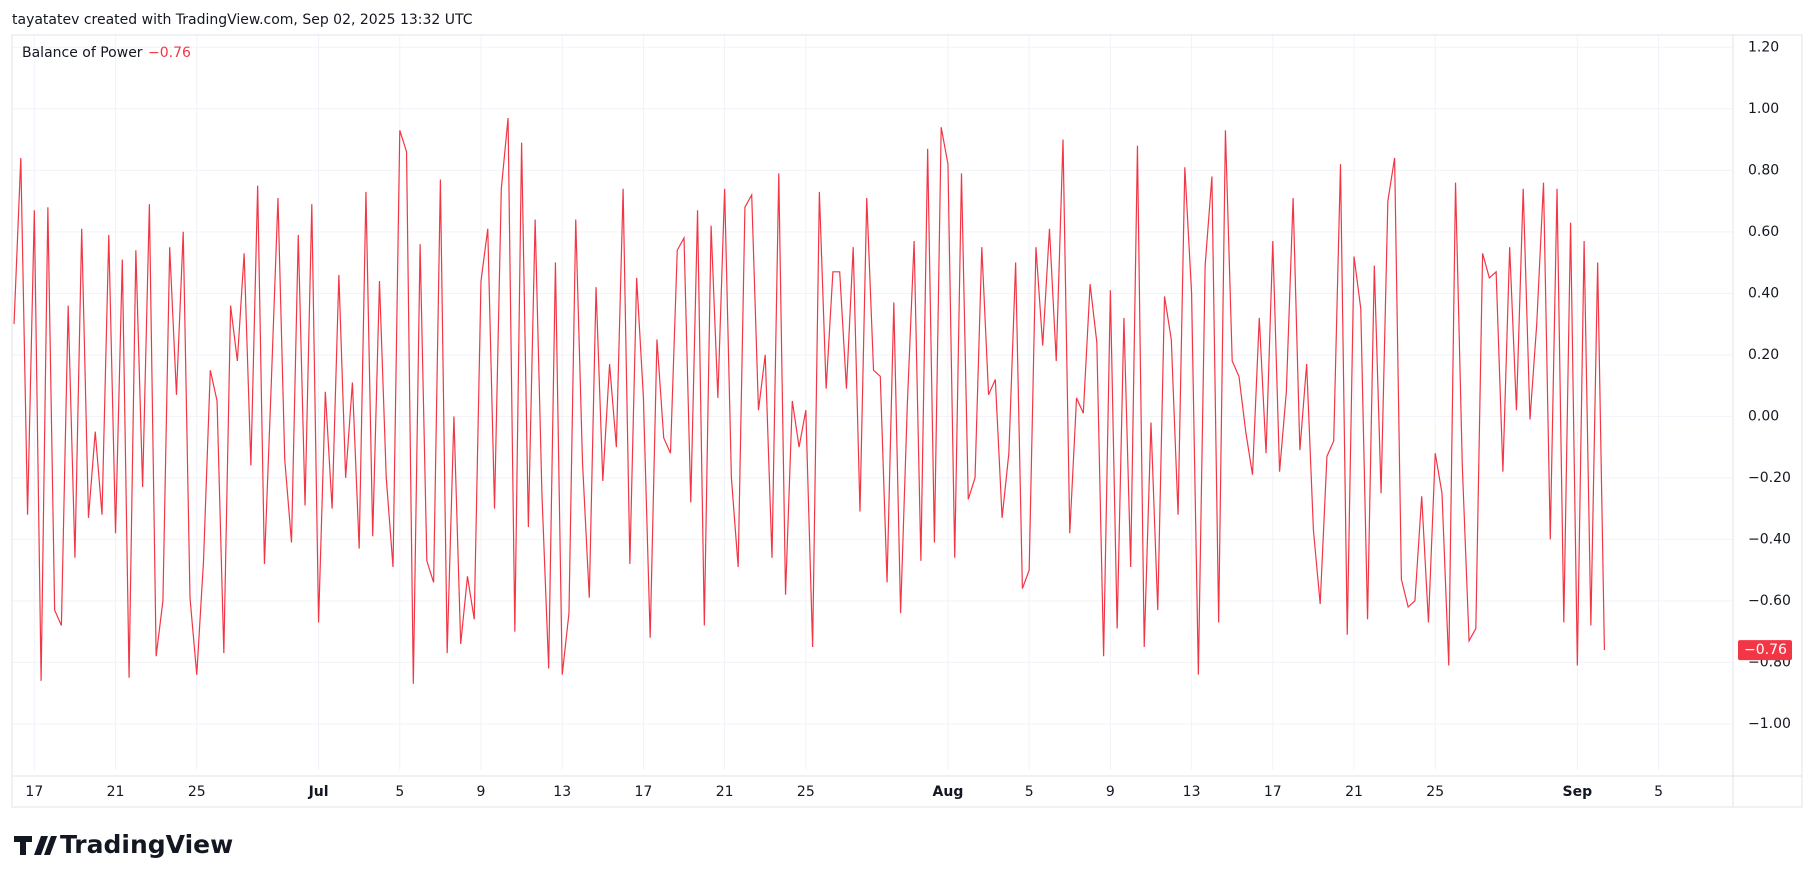  I want to click on x-tick-label: Aug, so click(948, 792).